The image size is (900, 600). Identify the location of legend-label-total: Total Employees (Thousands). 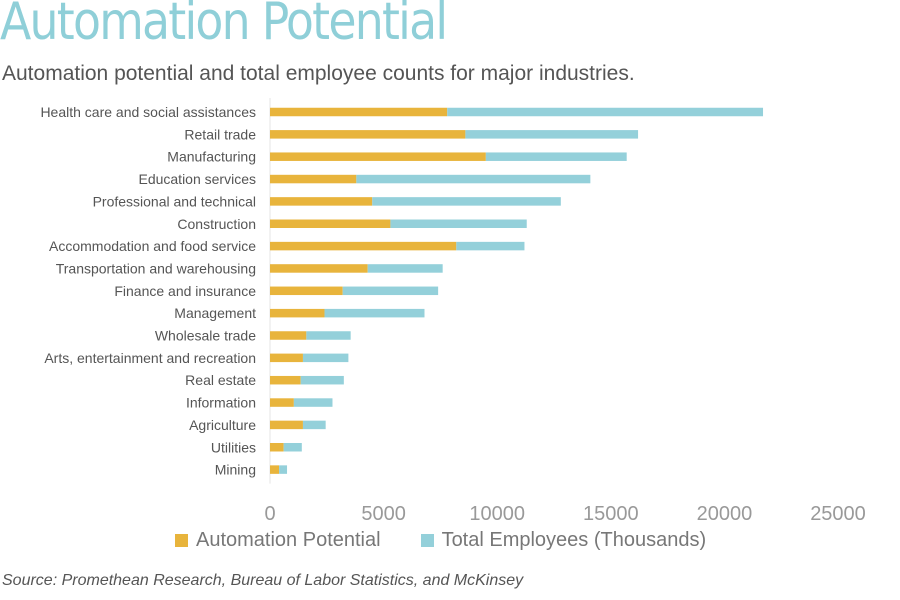
(574, 539).